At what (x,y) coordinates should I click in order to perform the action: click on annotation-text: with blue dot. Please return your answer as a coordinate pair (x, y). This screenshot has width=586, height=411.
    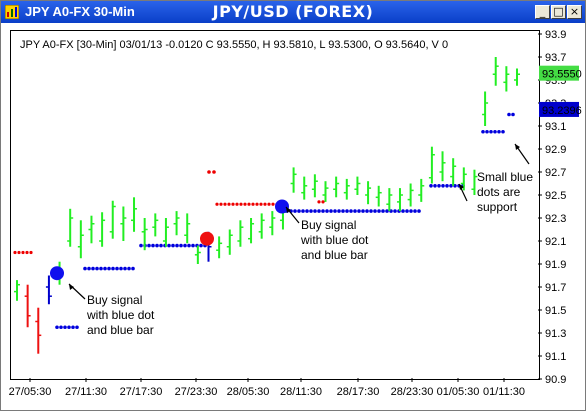
    Looking at the image, I should click on (120, 315).